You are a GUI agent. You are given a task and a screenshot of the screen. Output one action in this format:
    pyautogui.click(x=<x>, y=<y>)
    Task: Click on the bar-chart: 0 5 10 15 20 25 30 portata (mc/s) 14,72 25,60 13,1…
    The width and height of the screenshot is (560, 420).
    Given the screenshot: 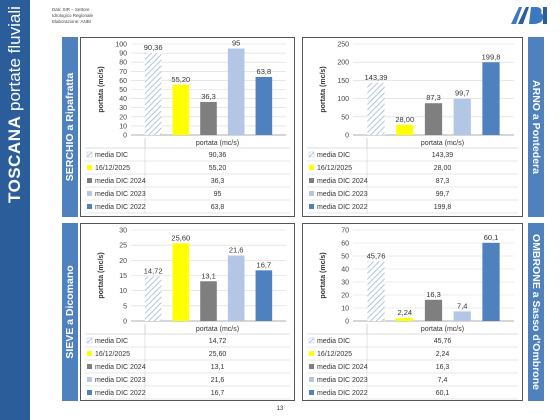 What is the action you would take?
    pyautogui.click(x=187, y=314)
    